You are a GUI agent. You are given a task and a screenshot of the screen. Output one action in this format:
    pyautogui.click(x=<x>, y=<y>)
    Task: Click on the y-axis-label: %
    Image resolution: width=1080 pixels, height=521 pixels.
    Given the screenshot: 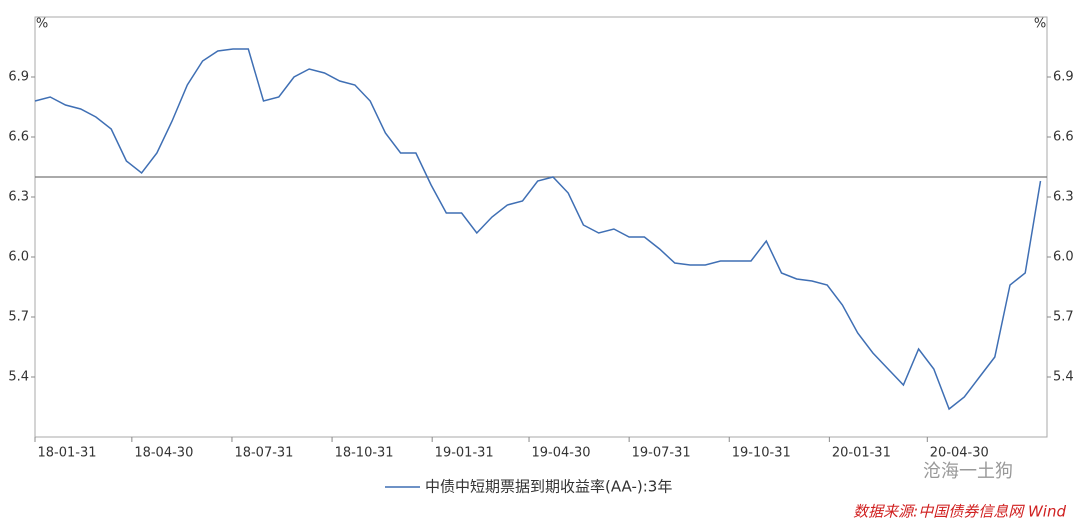 What is the action you would take?
    pyautogui.click(x=42, y=24)
    